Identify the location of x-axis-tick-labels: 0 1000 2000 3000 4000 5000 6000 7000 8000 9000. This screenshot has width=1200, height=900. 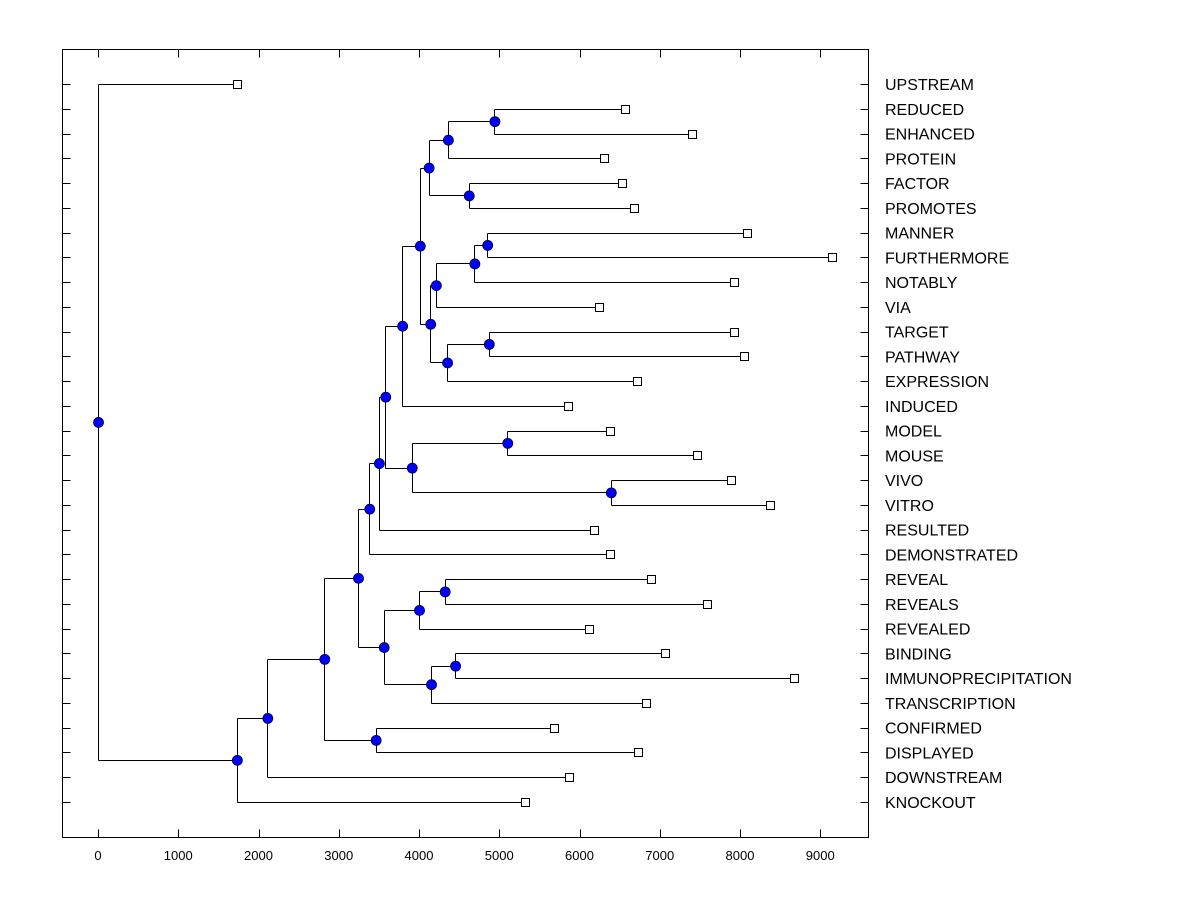
(464, 855).